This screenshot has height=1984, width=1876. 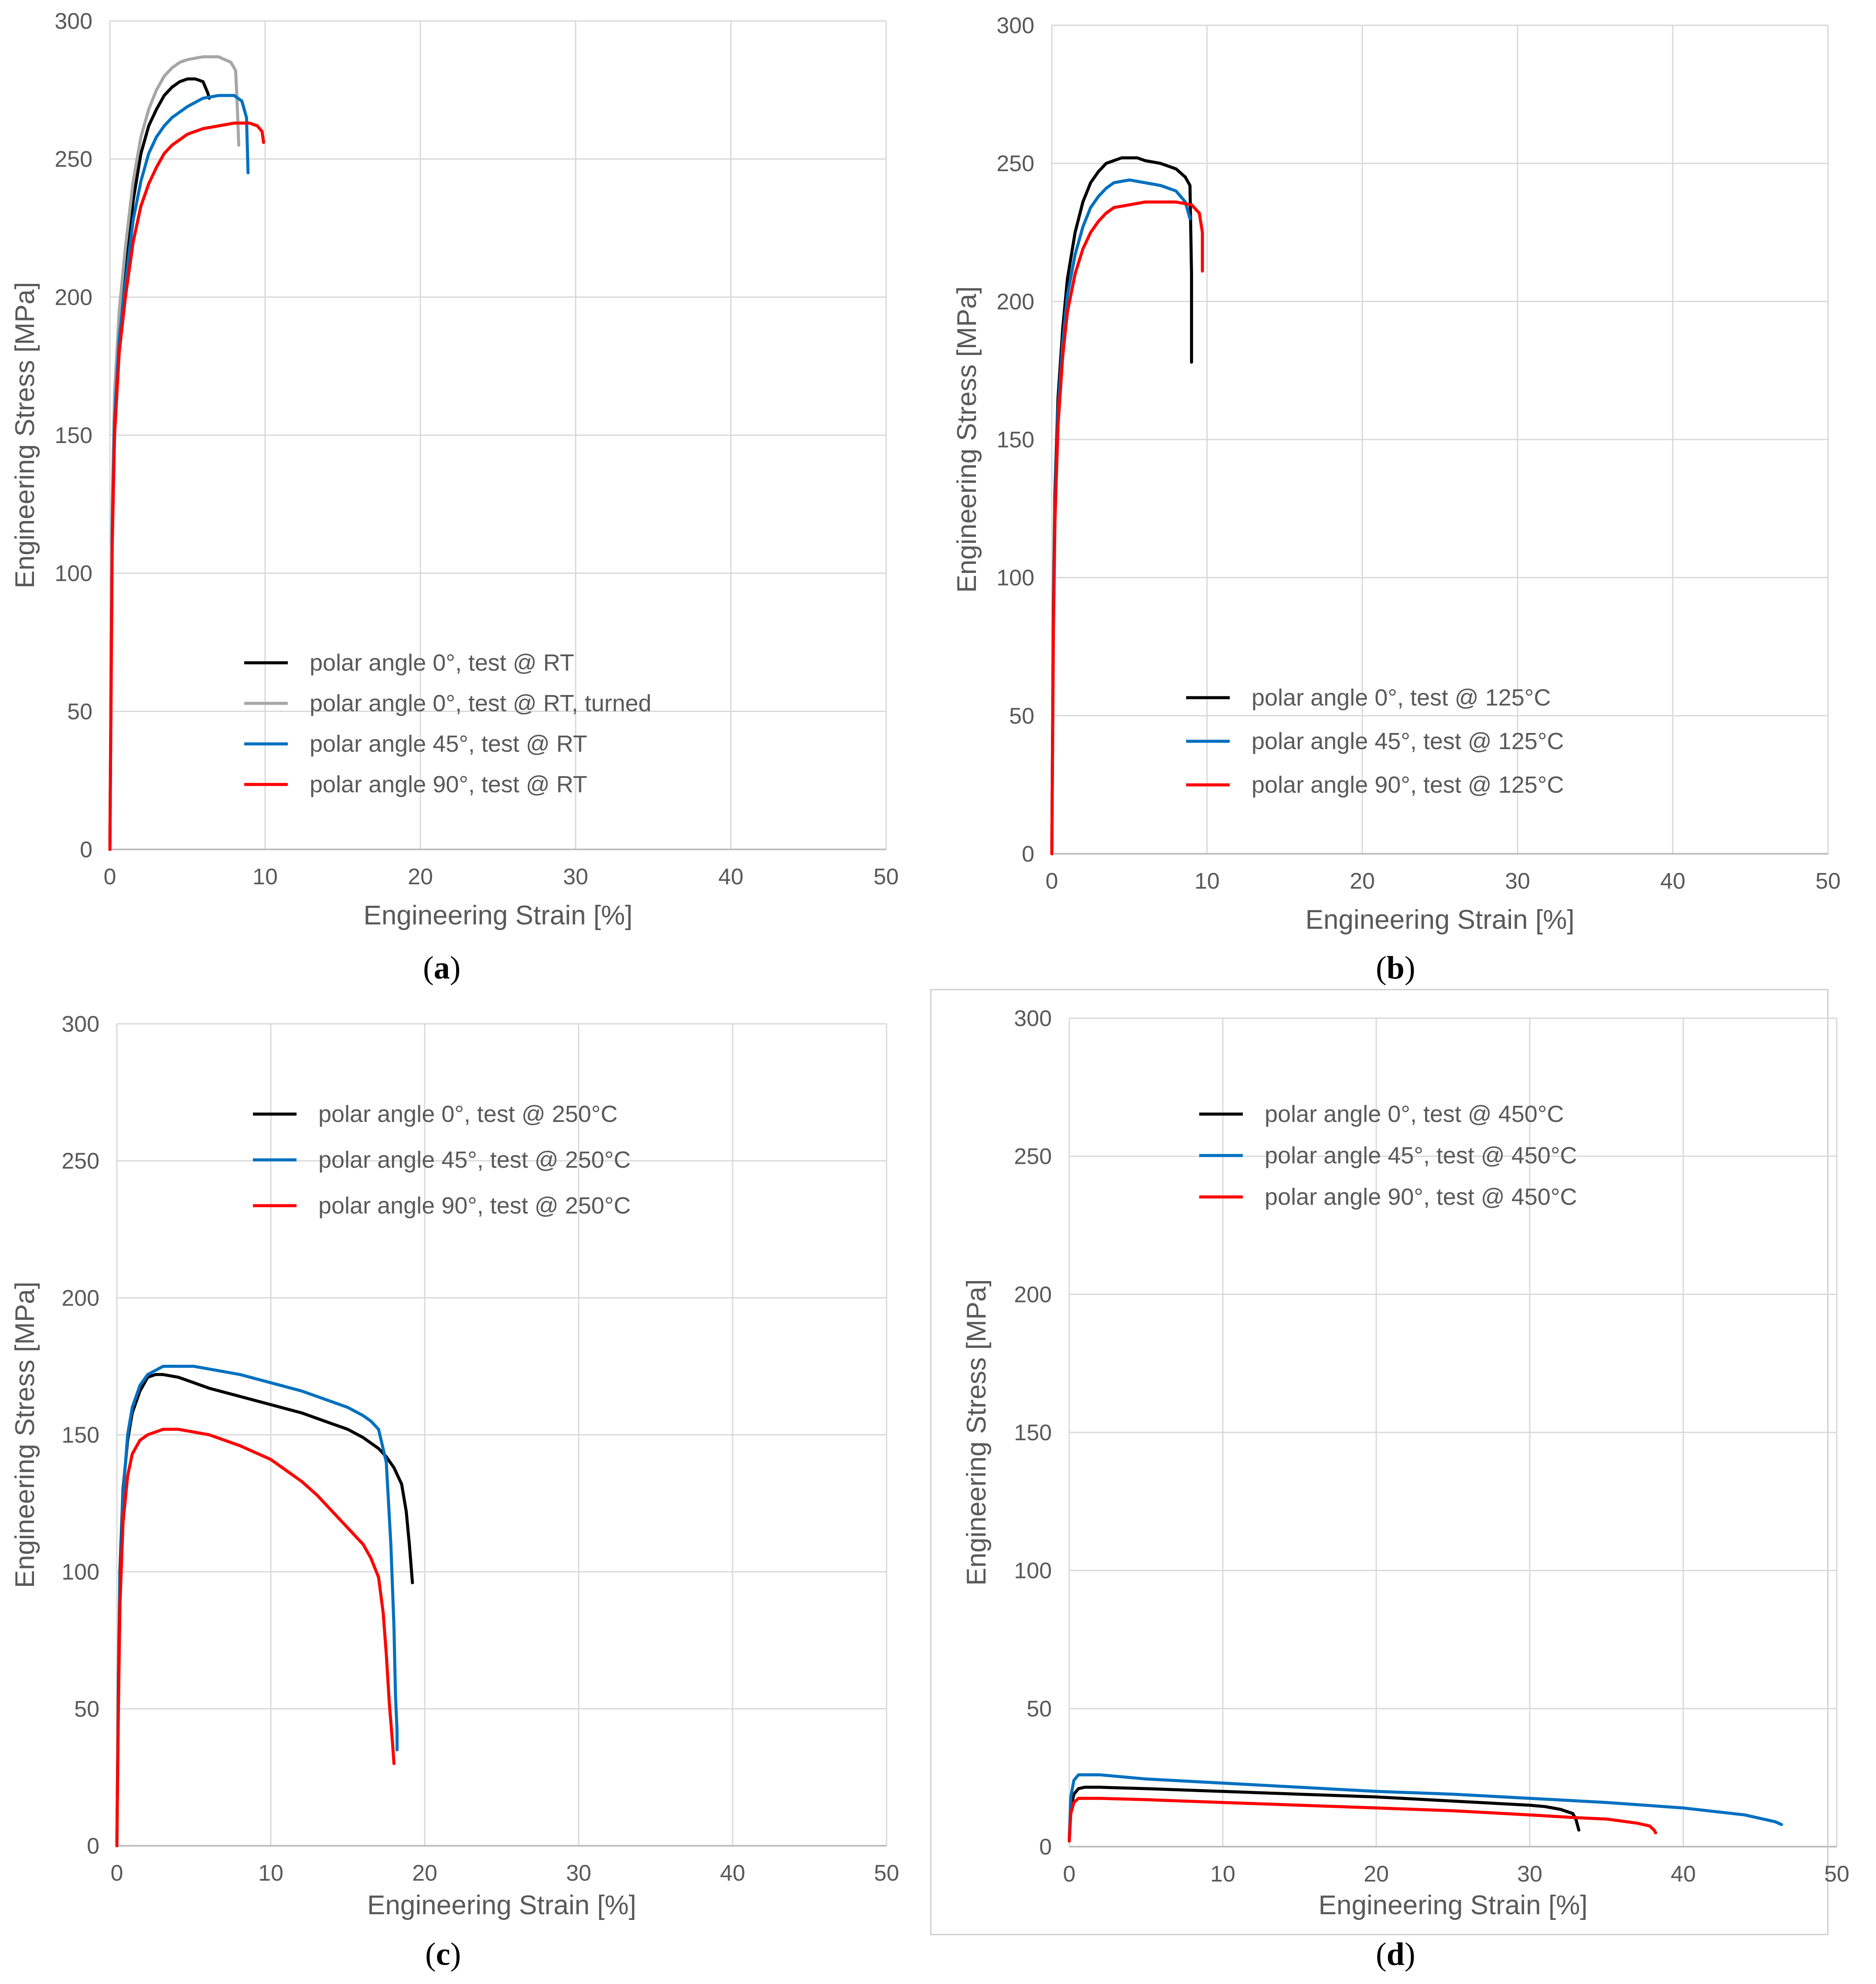 I want to click on legend-label: polar angle 0°, test @ 125°C, so click(x=1401, y=698).